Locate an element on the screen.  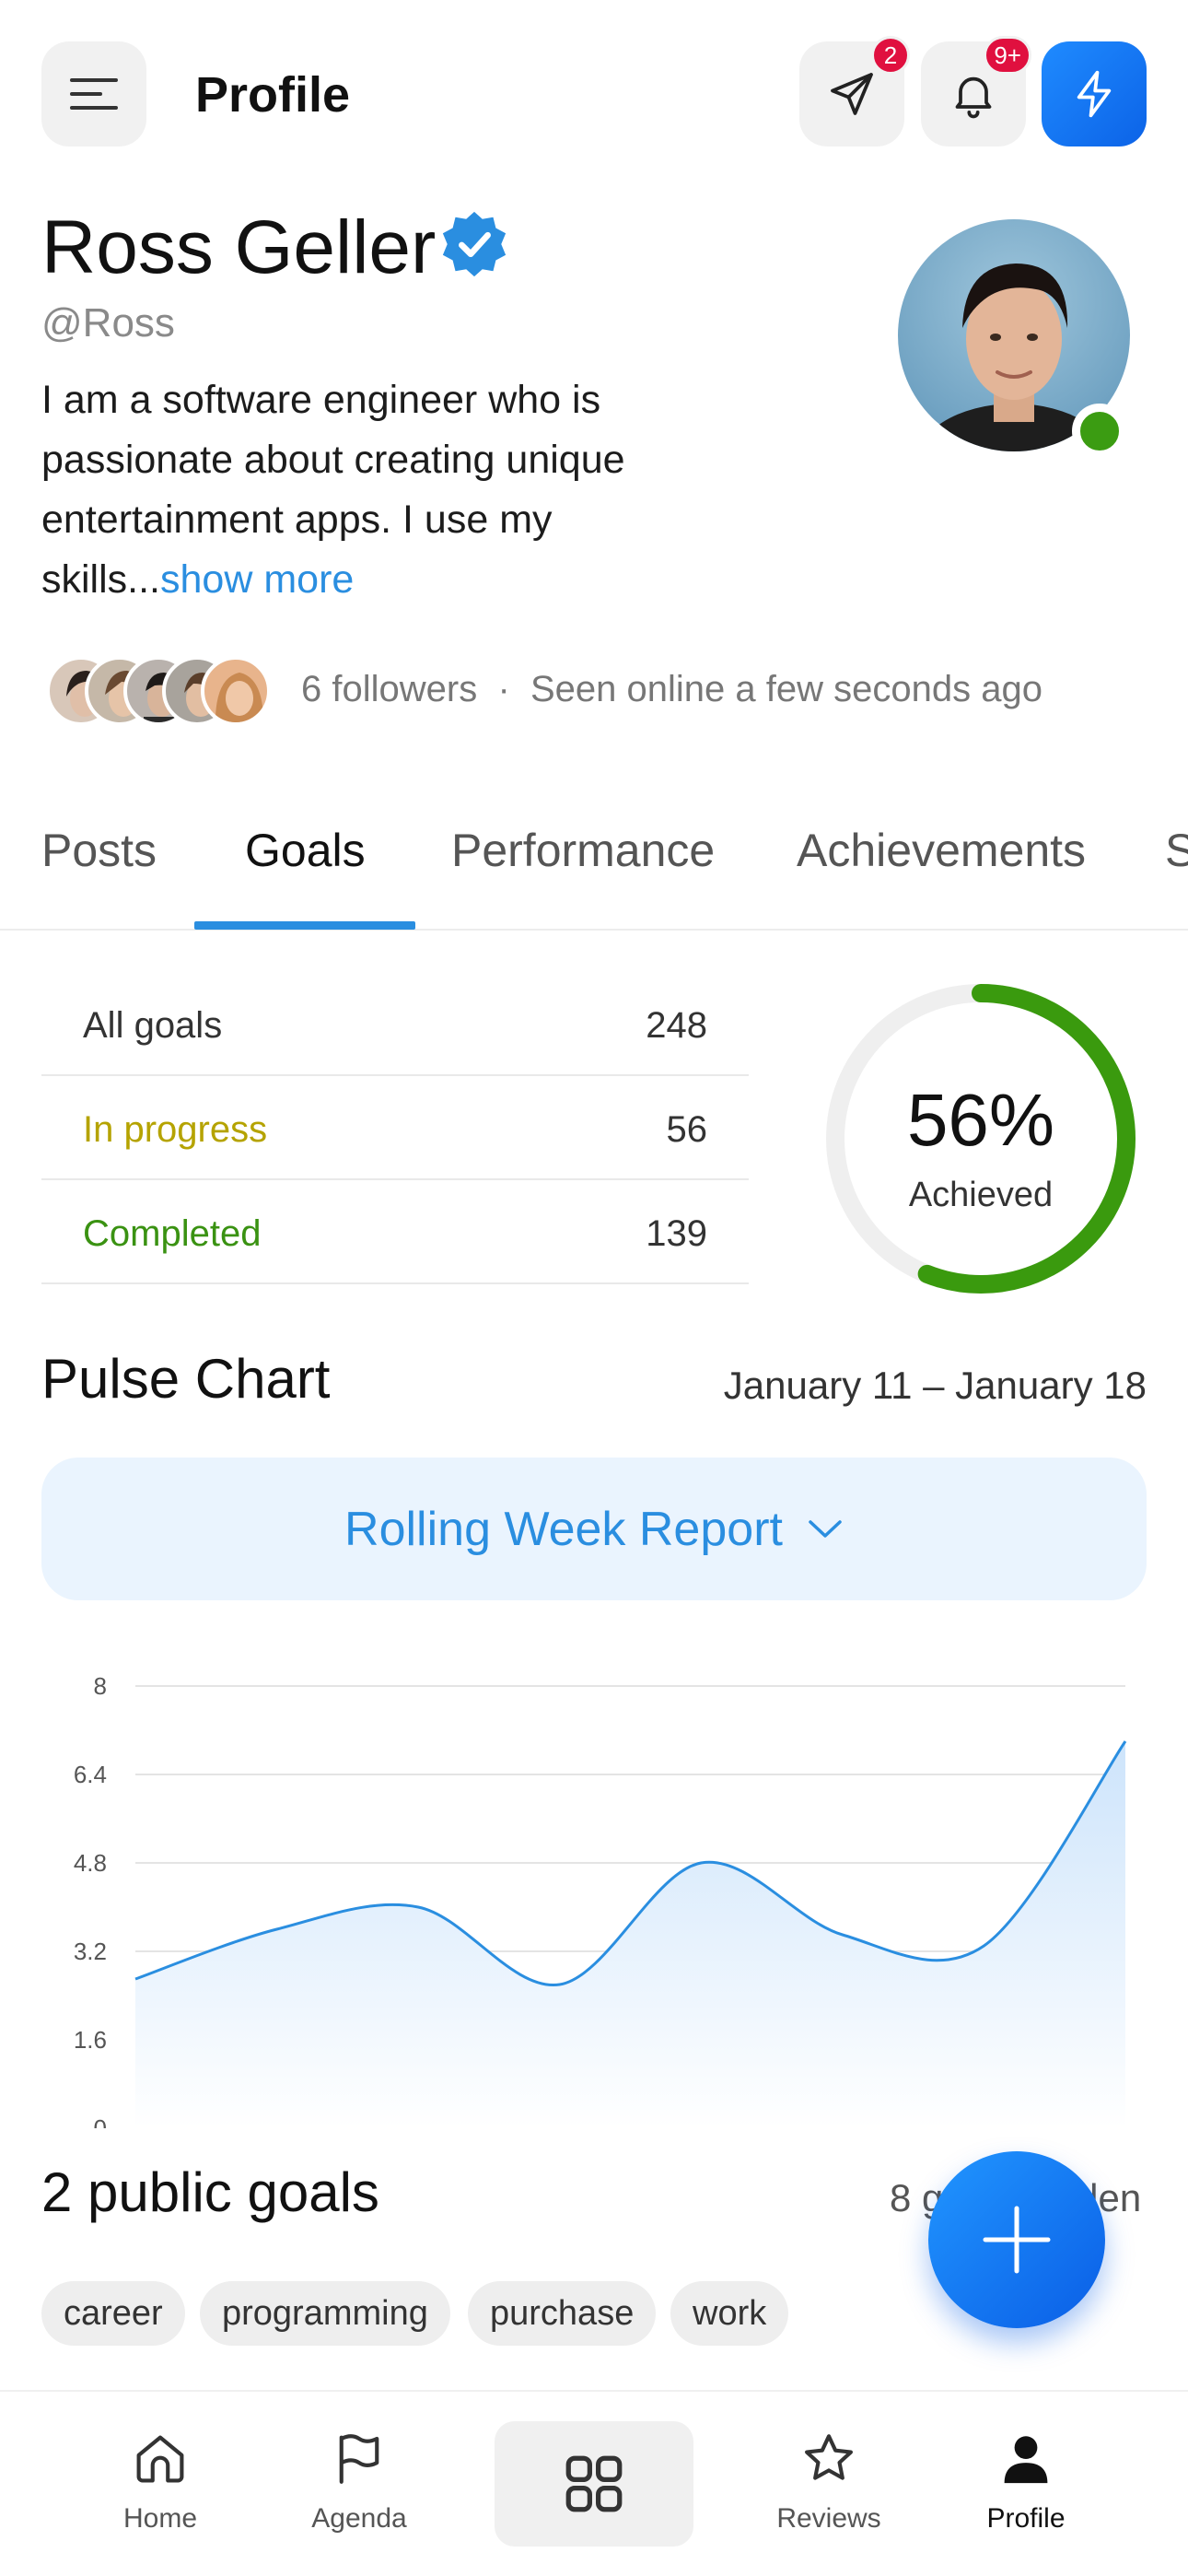
tab-posts: Posts is located at coordinates (99, 850).